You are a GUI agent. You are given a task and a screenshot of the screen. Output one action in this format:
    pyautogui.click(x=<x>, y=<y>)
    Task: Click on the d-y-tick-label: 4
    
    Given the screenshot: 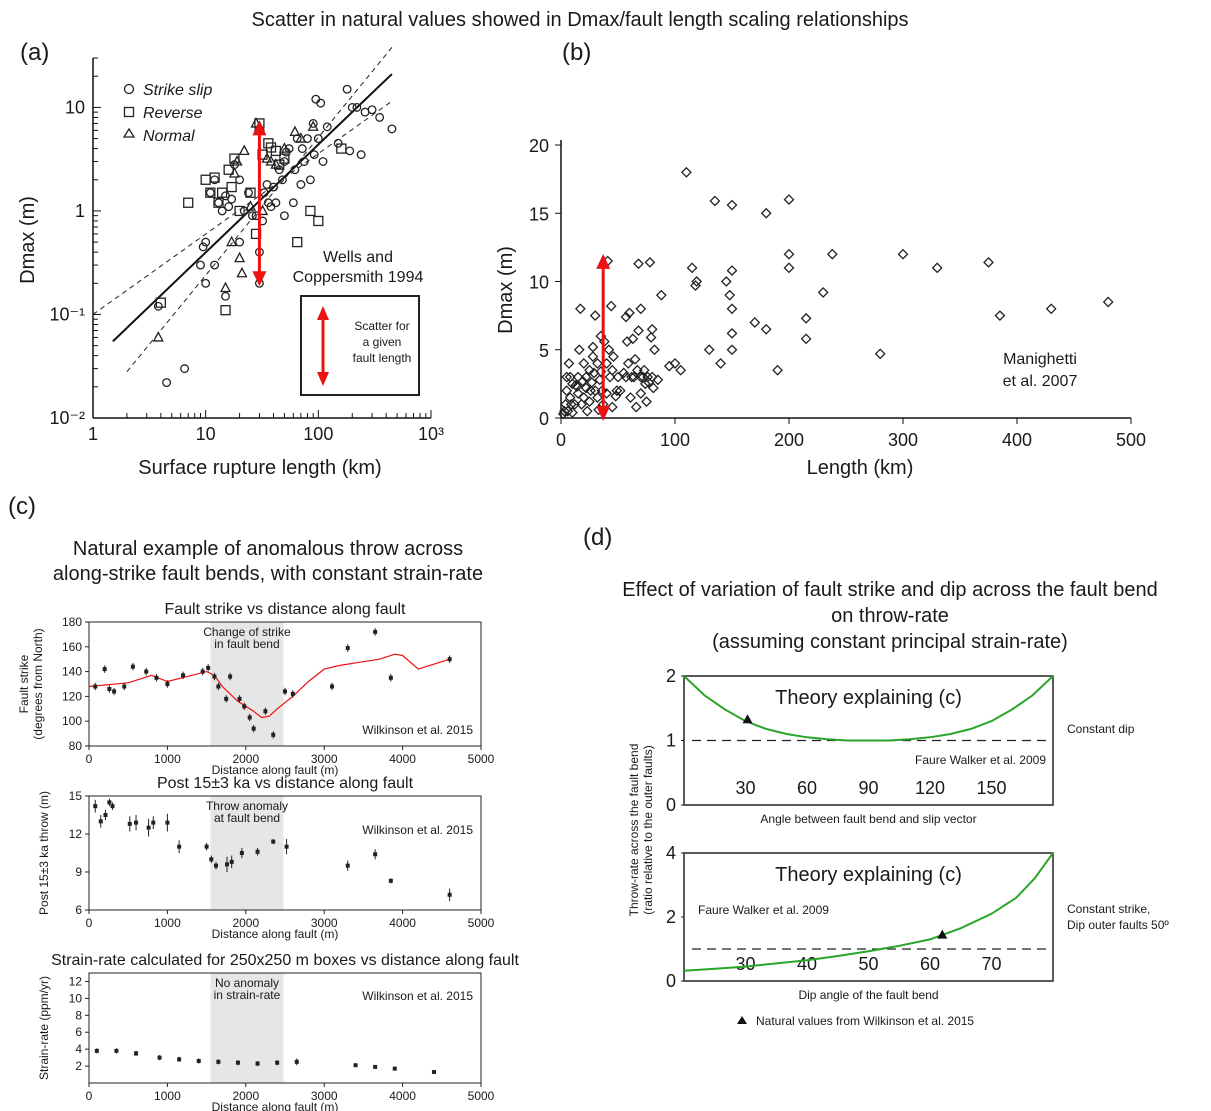 What is the action you would take?
    pyautogui.click(x=671, y=853)
    